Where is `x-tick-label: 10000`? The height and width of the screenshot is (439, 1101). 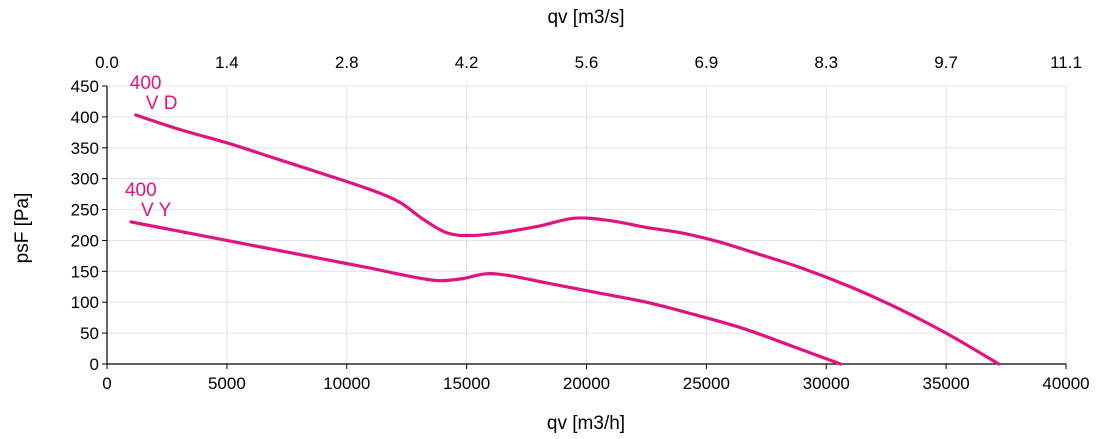
x-tick-label: 10000 is located at coordinates (346, 383).